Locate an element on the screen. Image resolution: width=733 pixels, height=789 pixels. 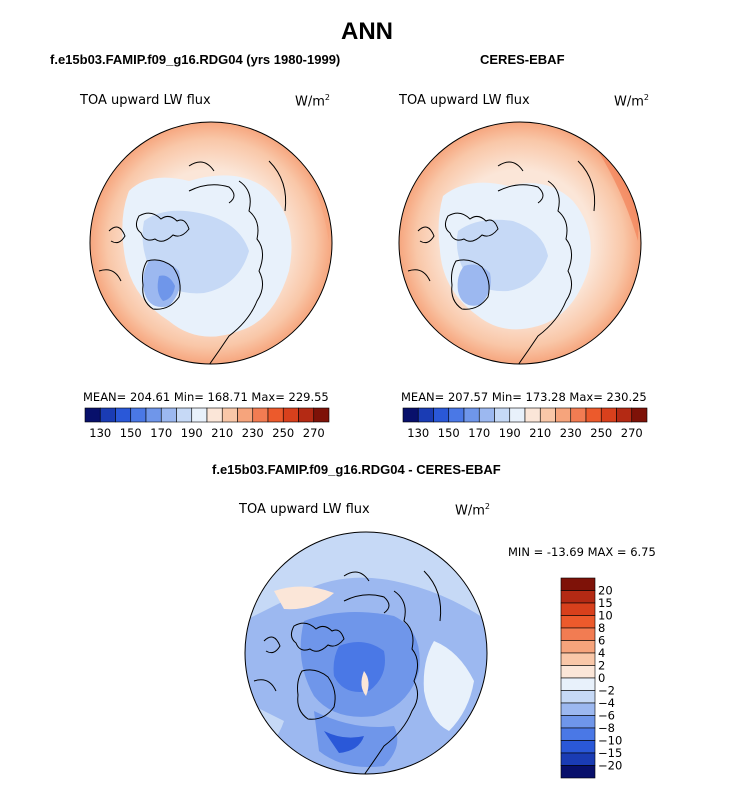
obs-units-label: W/m2 is located at coordinates (631, 101).